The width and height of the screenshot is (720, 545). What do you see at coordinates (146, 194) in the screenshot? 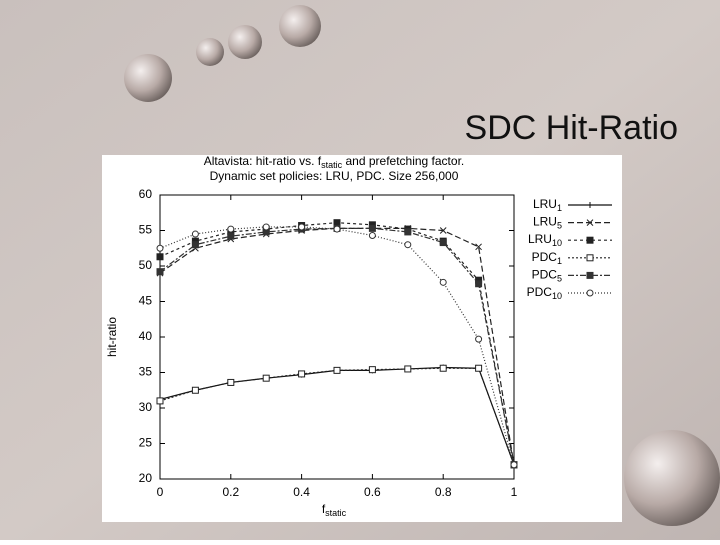
I see `y-tick-label: 60` at bounding box center [146, 194].